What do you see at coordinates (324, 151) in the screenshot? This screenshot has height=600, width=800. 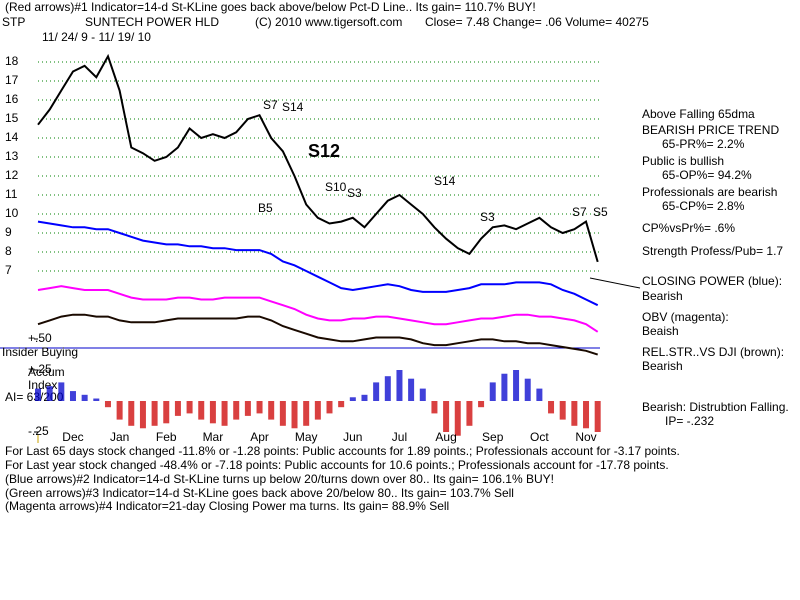 I see `annotation: S12` at bounding box center [324, 151].